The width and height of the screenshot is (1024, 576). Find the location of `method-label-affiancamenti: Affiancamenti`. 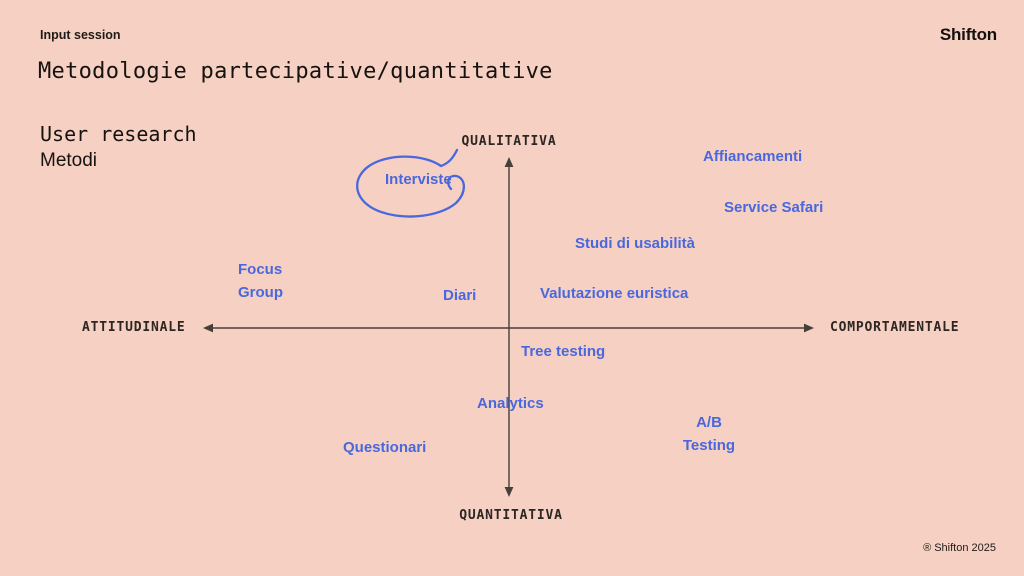

method-label-affiancamenti: Affiancamenti is located at coordinates (752, 157).